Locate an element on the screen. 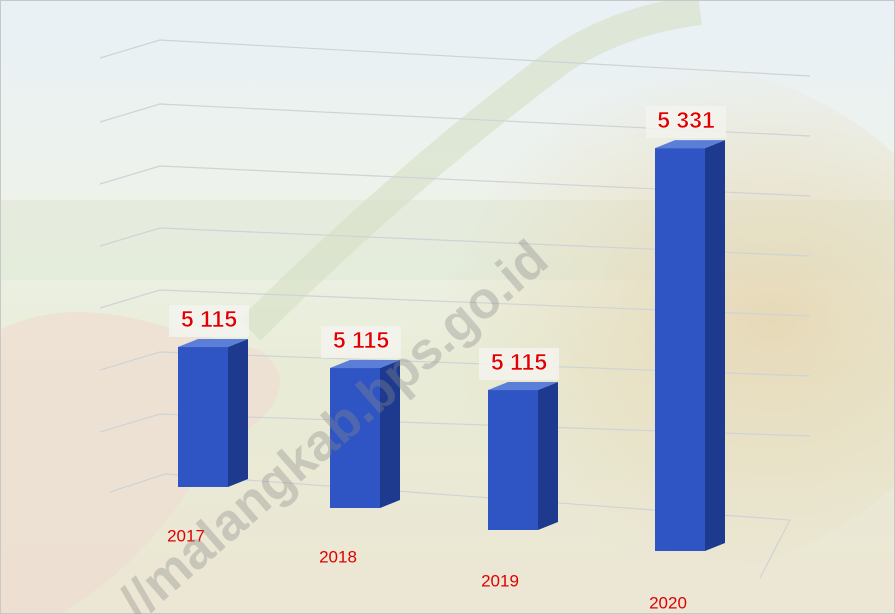 This screenshot has width=895, height=614. x-tick-label: 2018 is located at coordinates (338, 556).